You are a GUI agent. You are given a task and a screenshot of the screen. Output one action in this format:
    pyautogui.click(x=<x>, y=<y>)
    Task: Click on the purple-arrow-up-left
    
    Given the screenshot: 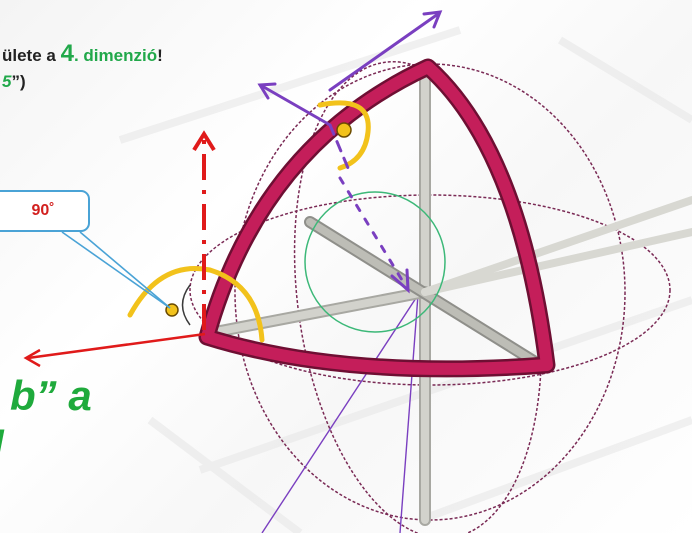 What is the action you would take?
    pyautogui.click(x=296, y=105)
    